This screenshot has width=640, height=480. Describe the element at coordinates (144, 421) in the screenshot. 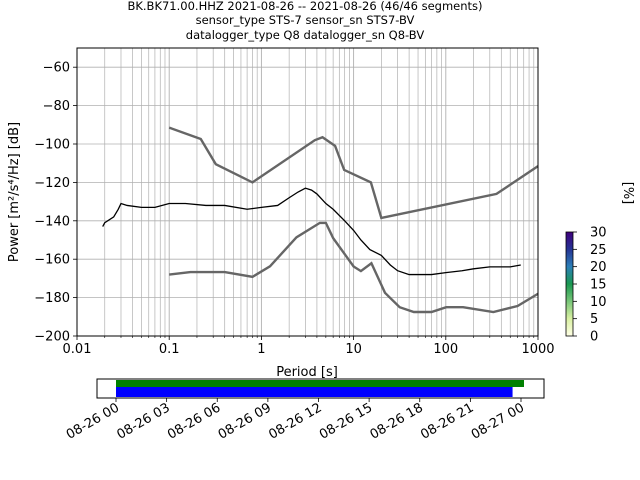

I see `timeline-tick-label: 08-26 03` at that location.